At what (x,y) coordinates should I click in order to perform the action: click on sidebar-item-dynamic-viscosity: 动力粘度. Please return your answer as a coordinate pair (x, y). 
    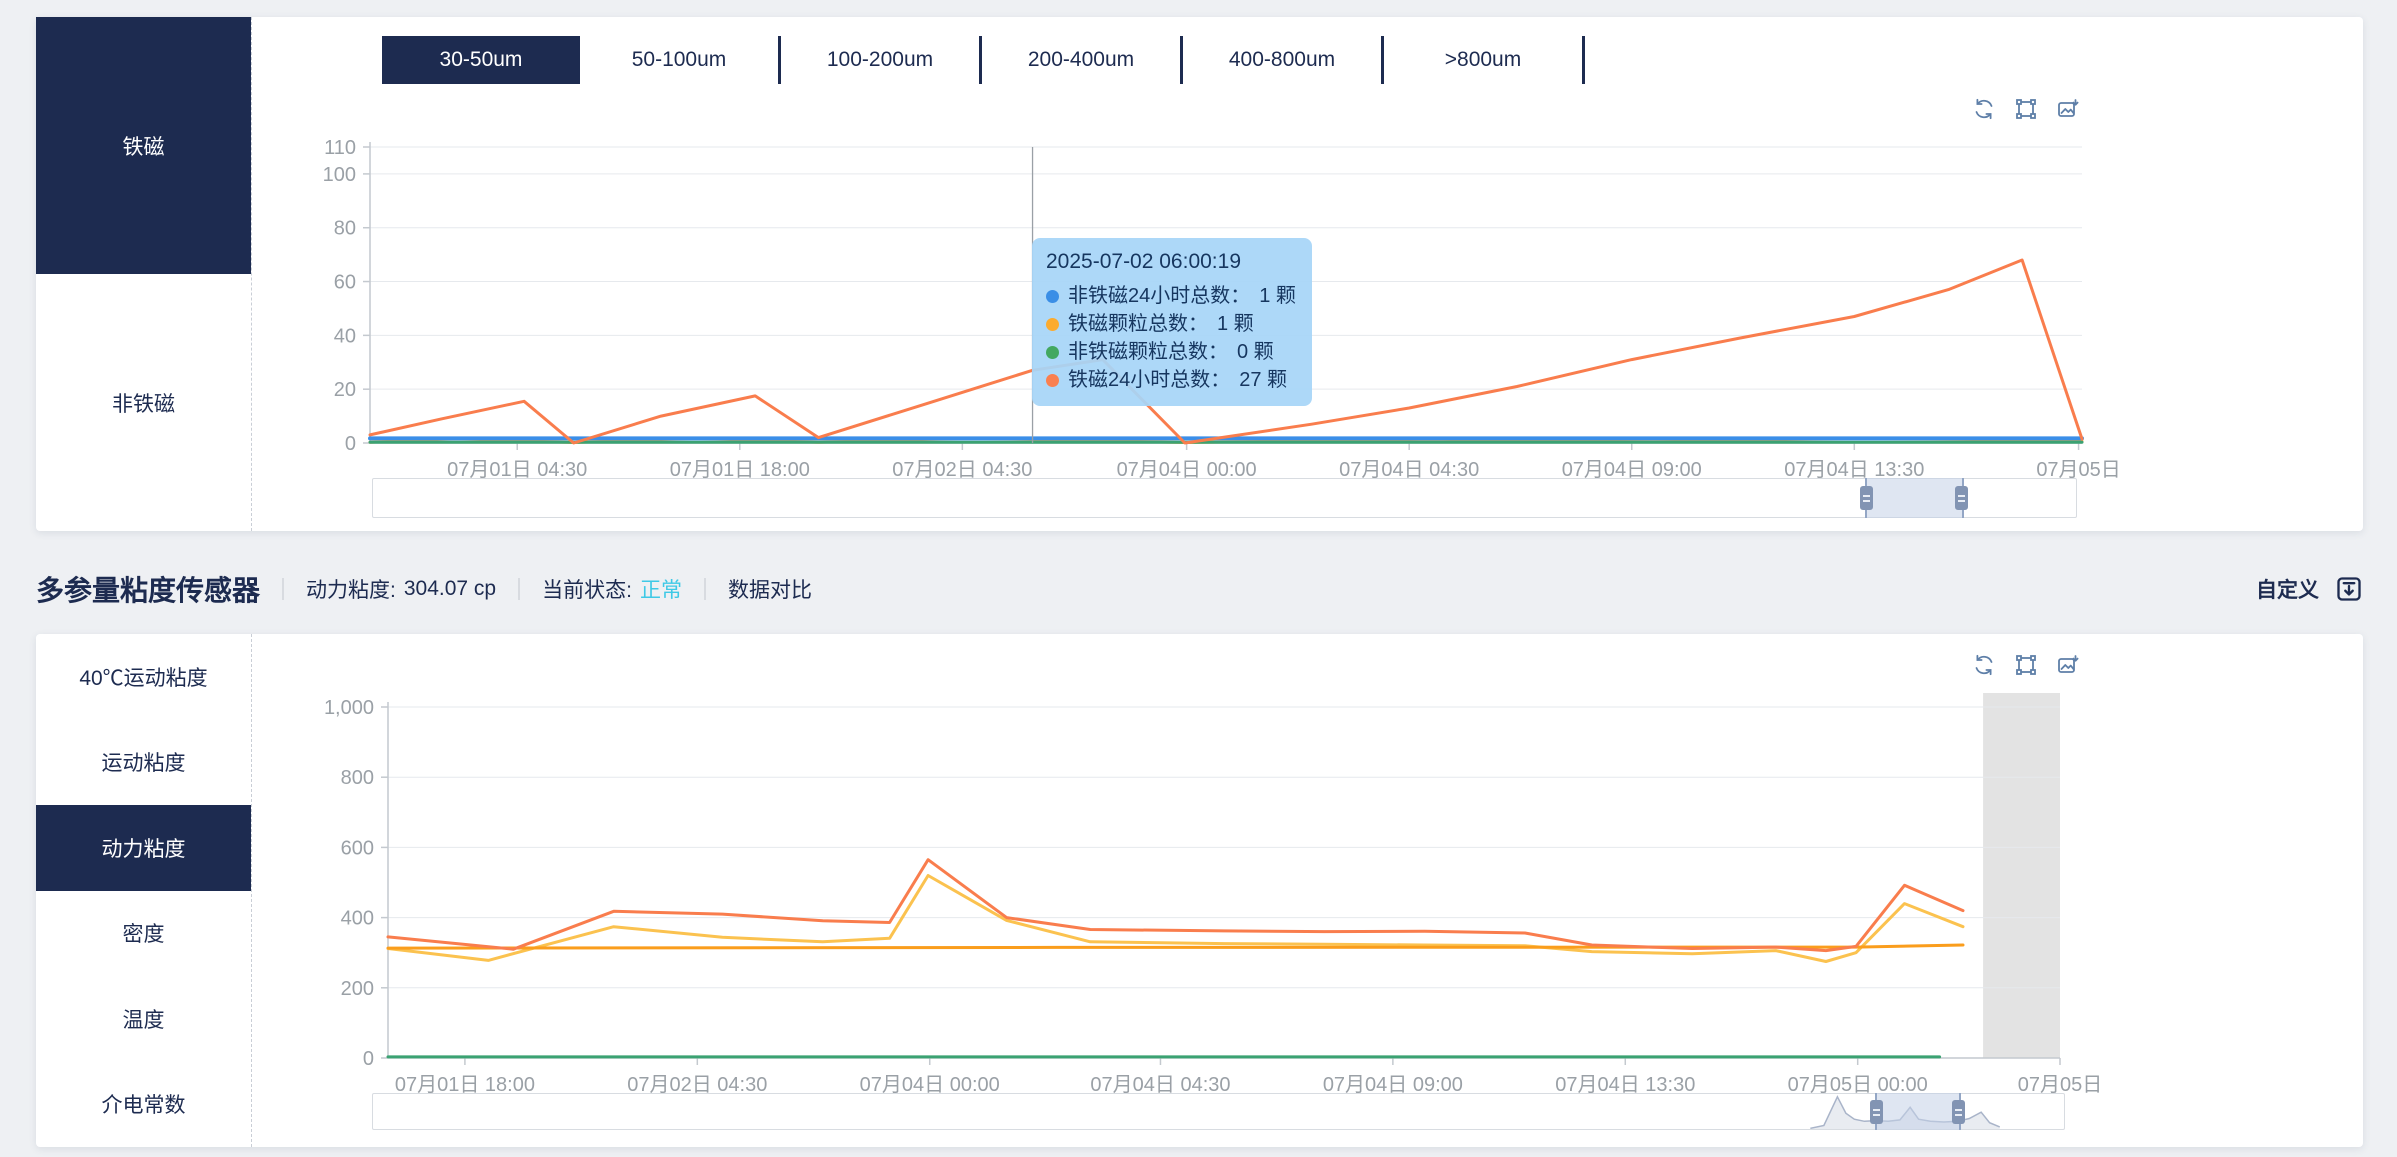
    Looking at the image, I should click on (143, 848).